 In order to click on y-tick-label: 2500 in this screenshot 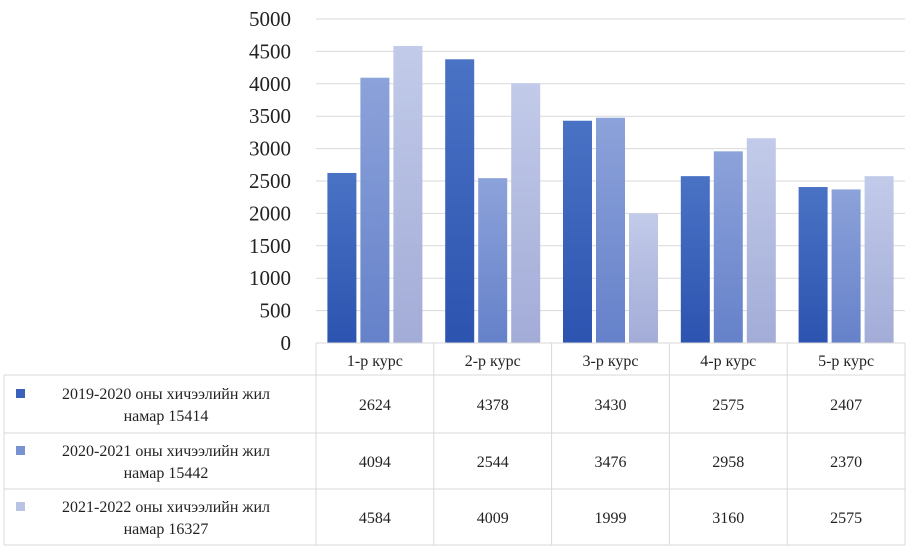, I will do `click(270, 181)`.